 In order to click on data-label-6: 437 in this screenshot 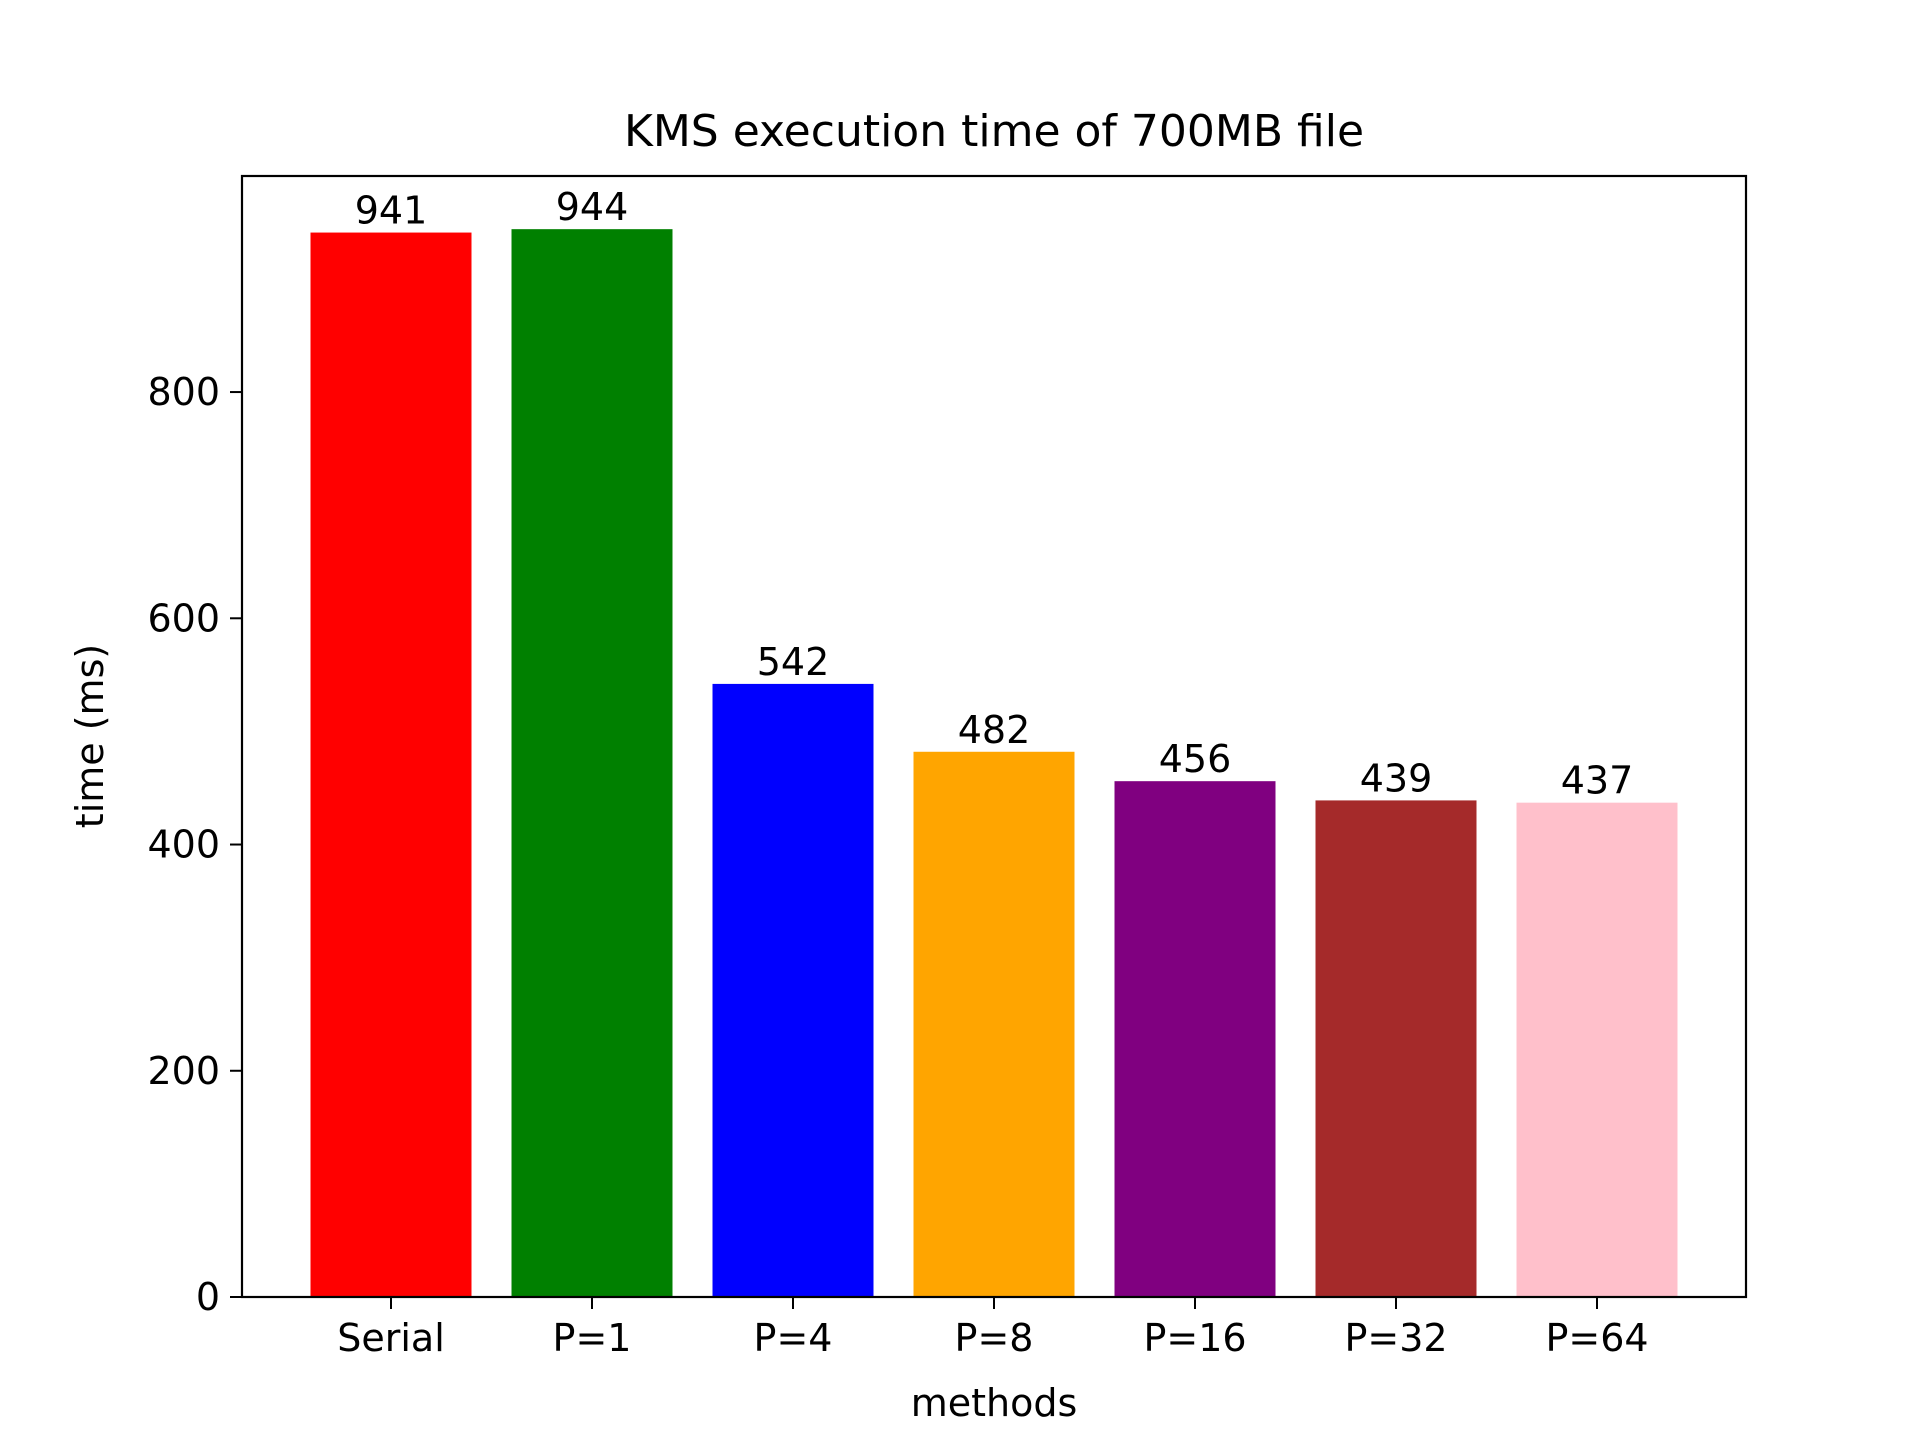, I will do `click(1597, 781)`.